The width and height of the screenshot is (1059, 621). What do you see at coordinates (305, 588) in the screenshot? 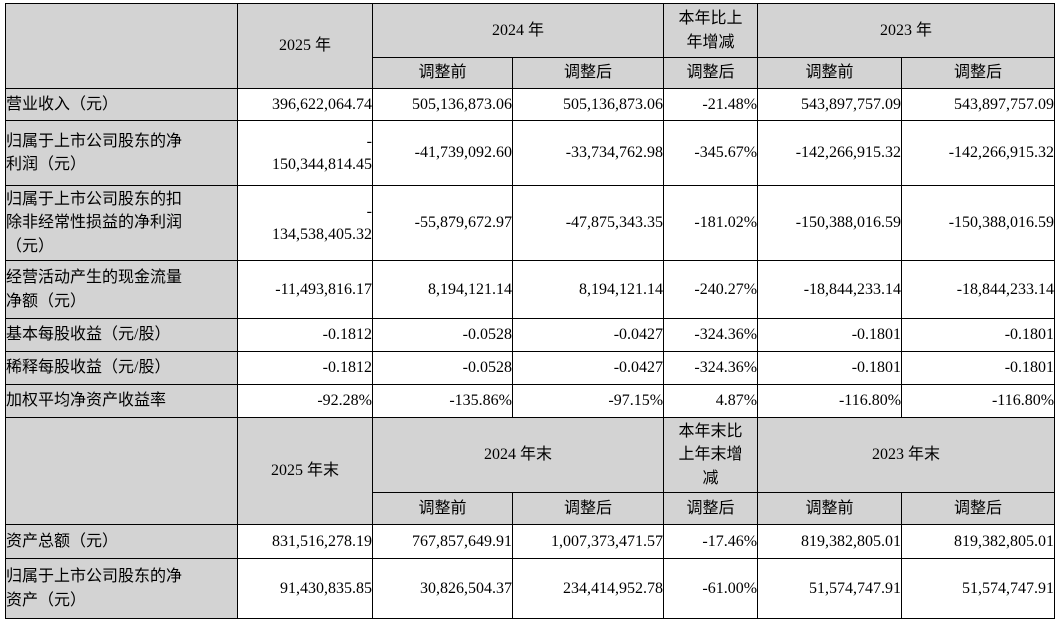
I see `cell-value: 91,430,835.85` at bounding box center [305, 588].